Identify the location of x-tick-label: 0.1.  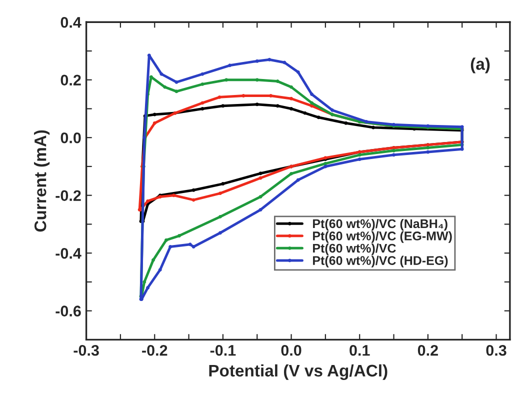
(360, 350).